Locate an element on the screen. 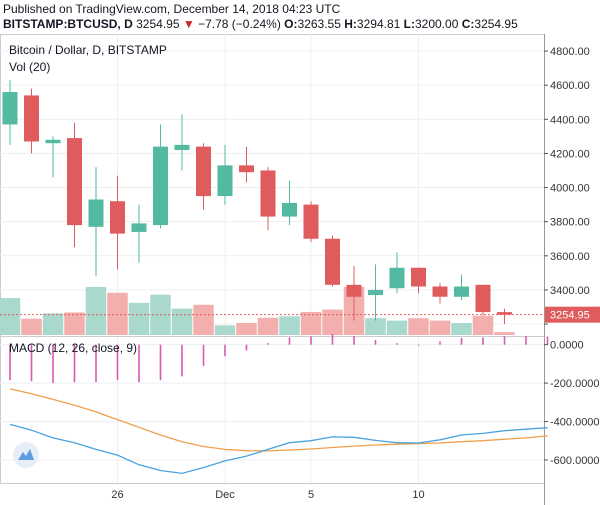 Image resolution: width=600 pixels, height=505 pixels. price-tick-label: 3600.00 is located at coordinates (570, 257).